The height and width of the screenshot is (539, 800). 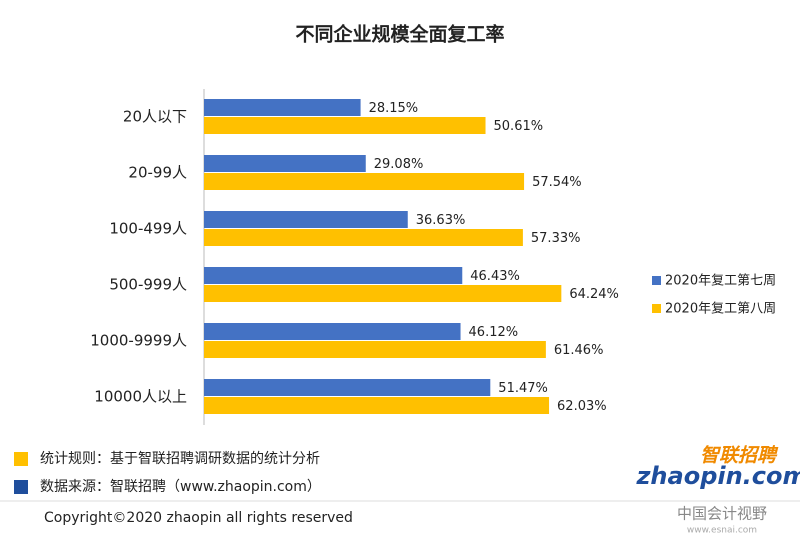 I want to click on category-label: 500-999人, so click(x=148, y=285).